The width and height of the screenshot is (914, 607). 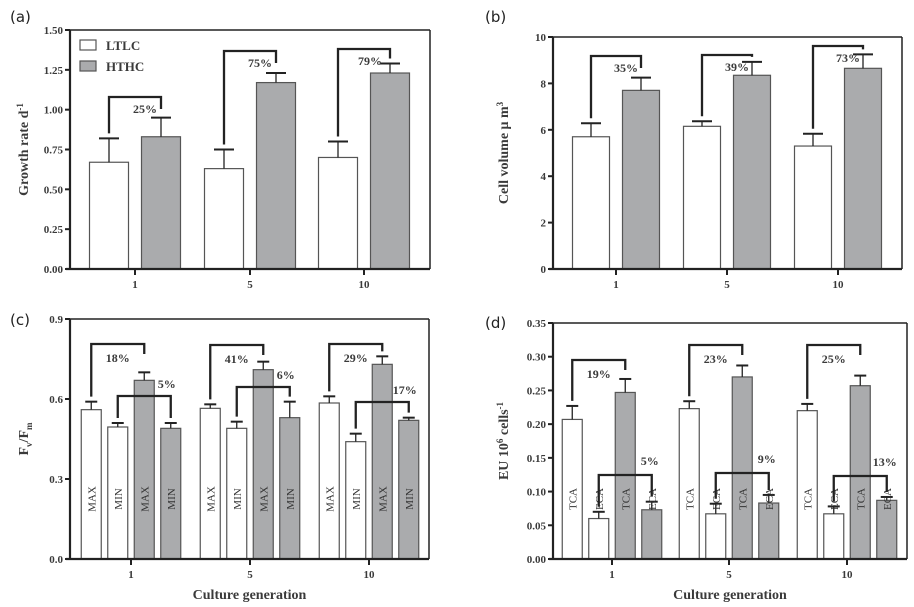 What do you see at coordinates (544, 131) in the screenshot?
I see `y-tick-label: 6` at bounding box center [544, 131].